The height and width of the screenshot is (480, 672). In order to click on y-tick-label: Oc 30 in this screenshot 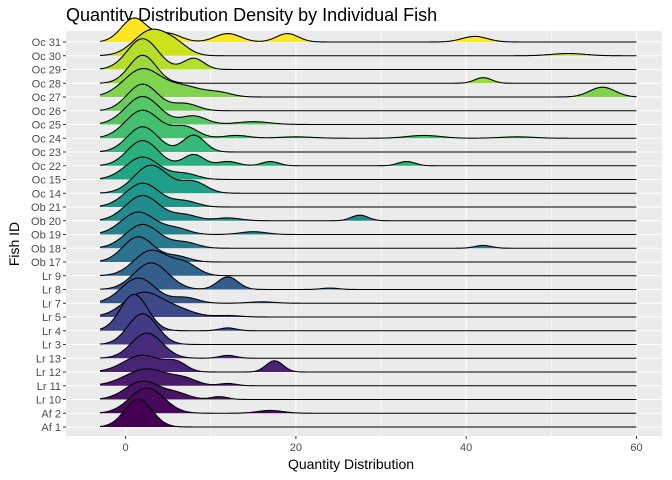, I will do `click(46, 57)`.